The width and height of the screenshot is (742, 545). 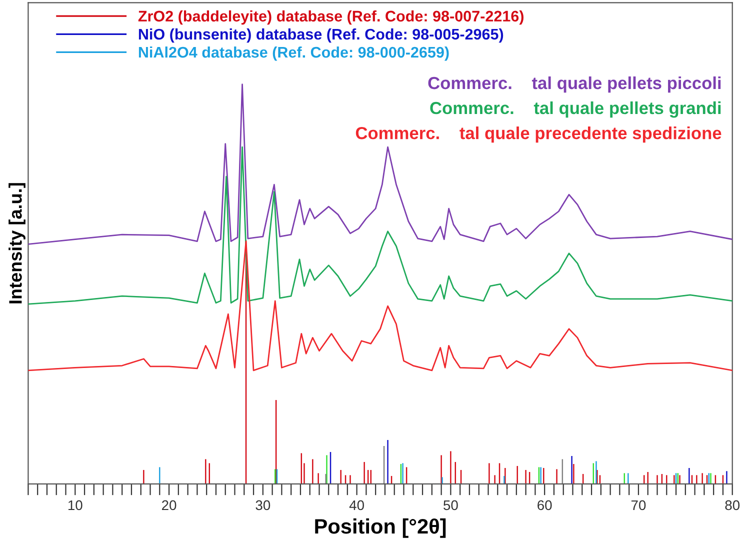 I want to click on legend-label: NiO (bunsenite) database (Ref. Code: 98-005-2965), so click(x=321, y=35).